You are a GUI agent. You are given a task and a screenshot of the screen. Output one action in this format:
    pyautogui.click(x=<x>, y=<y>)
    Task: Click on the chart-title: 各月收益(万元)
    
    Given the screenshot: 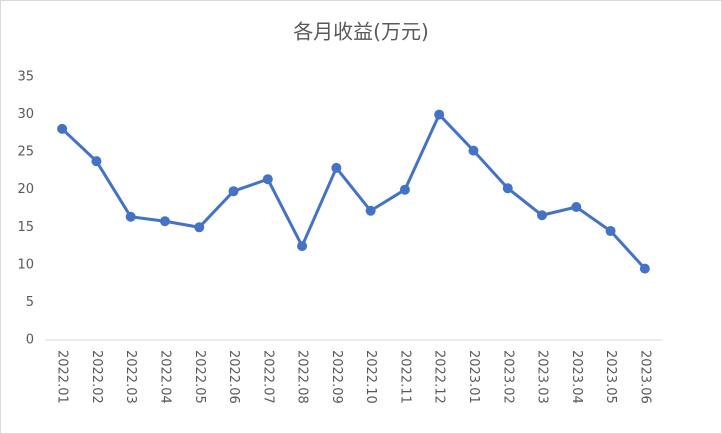 What is the action you would take?
    pyautogui.click(x=361, y=32)
    